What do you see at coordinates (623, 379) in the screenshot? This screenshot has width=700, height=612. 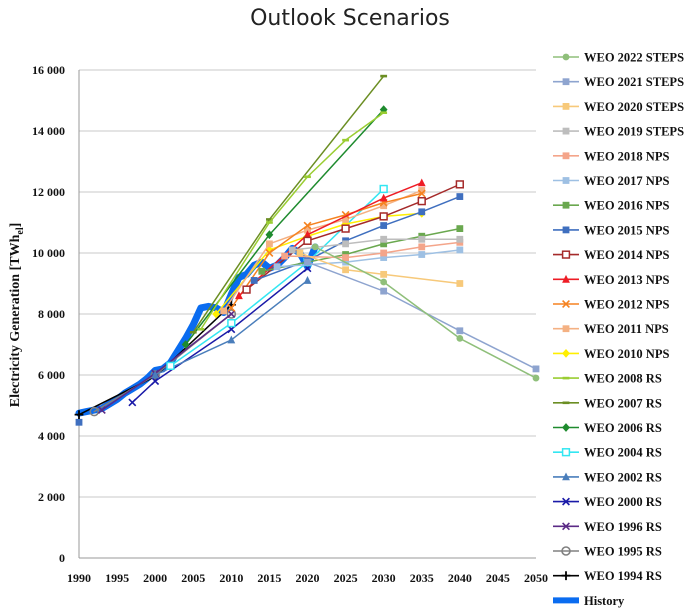 I see `legend-label: WEO 2008 RS` at bounding box center [623, 379].